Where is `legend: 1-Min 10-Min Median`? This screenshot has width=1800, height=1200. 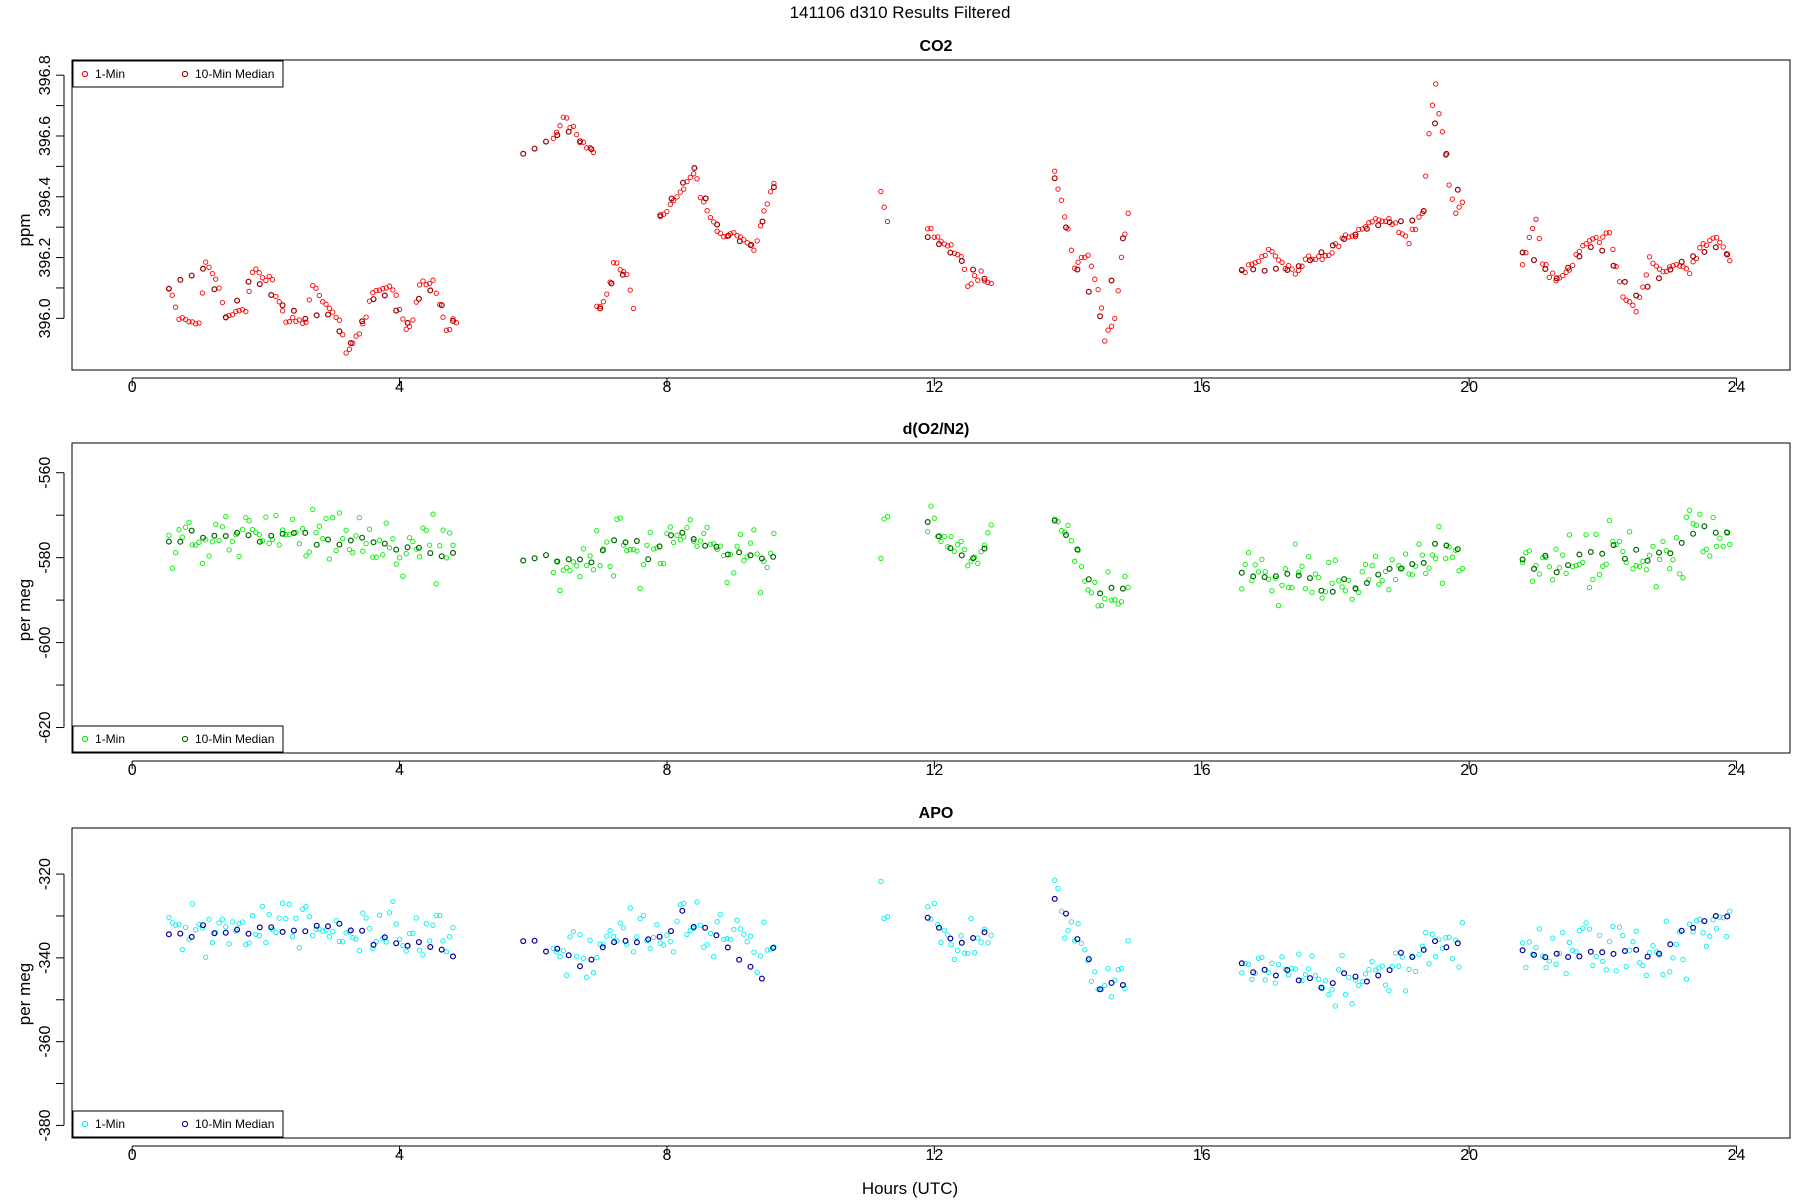
legend: 1-Min 10-Min Median is located at coordinates (178, 74).